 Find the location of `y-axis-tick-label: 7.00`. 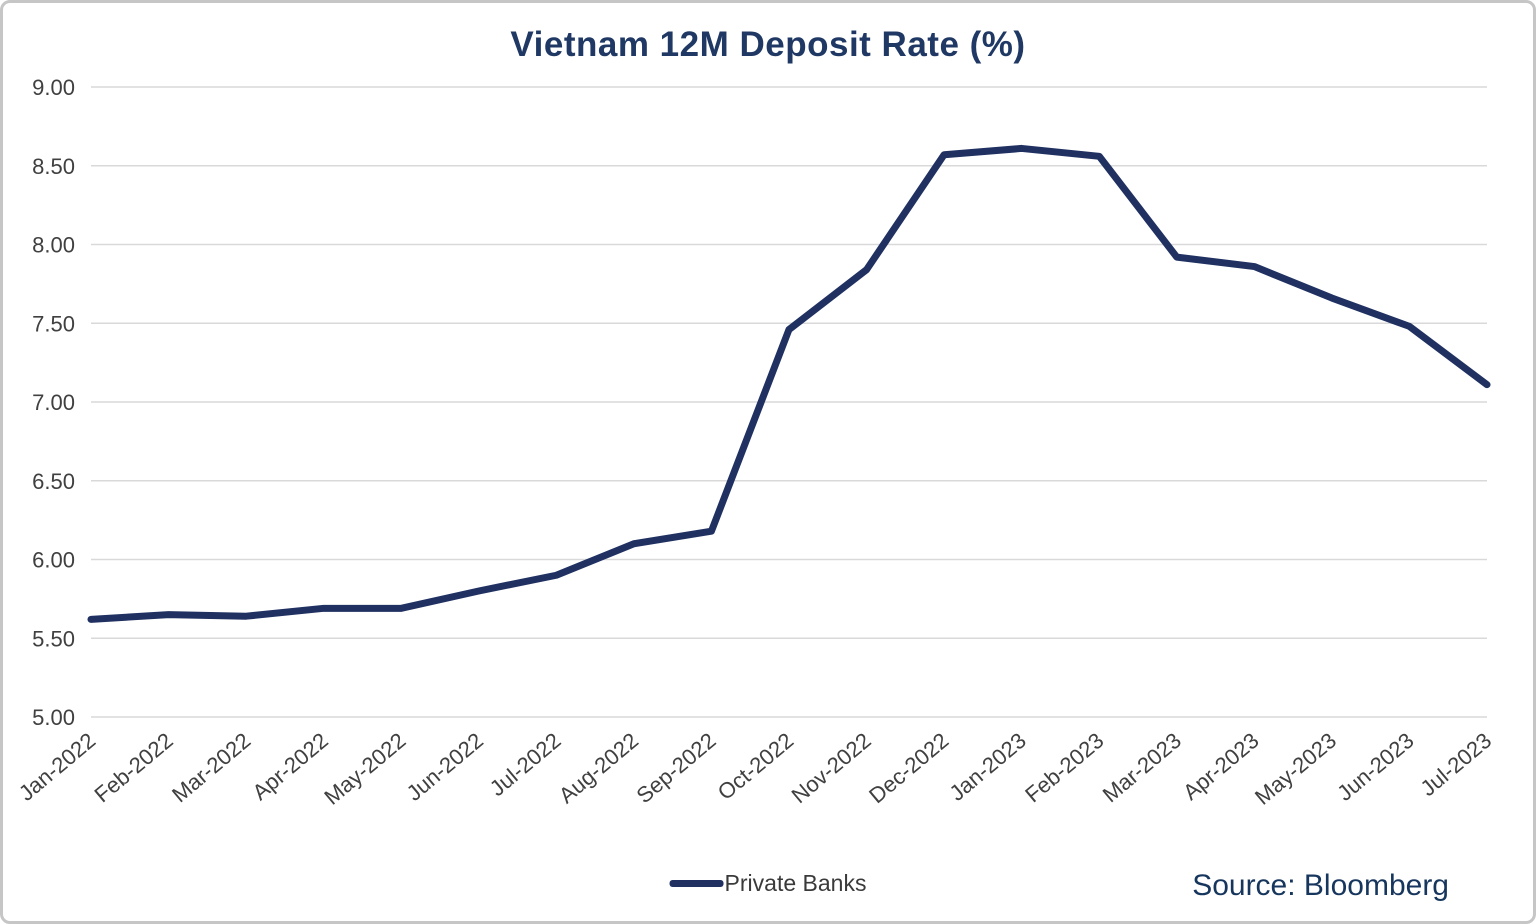

y-axis-tick-label: 7.00 is located at coordinates (53, 402).